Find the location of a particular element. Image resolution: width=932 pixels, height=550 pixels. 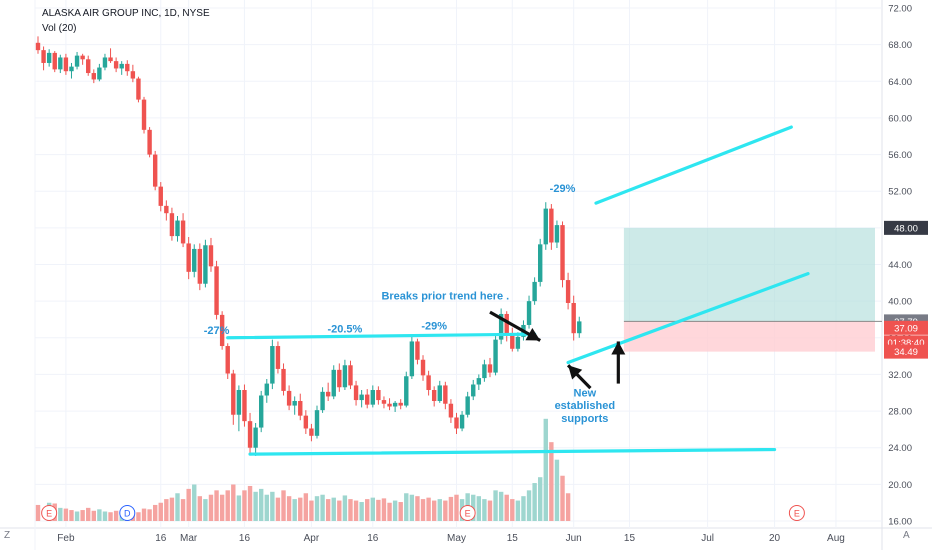

y-tick-label: 20.00 is located at coordinates (900, 485).